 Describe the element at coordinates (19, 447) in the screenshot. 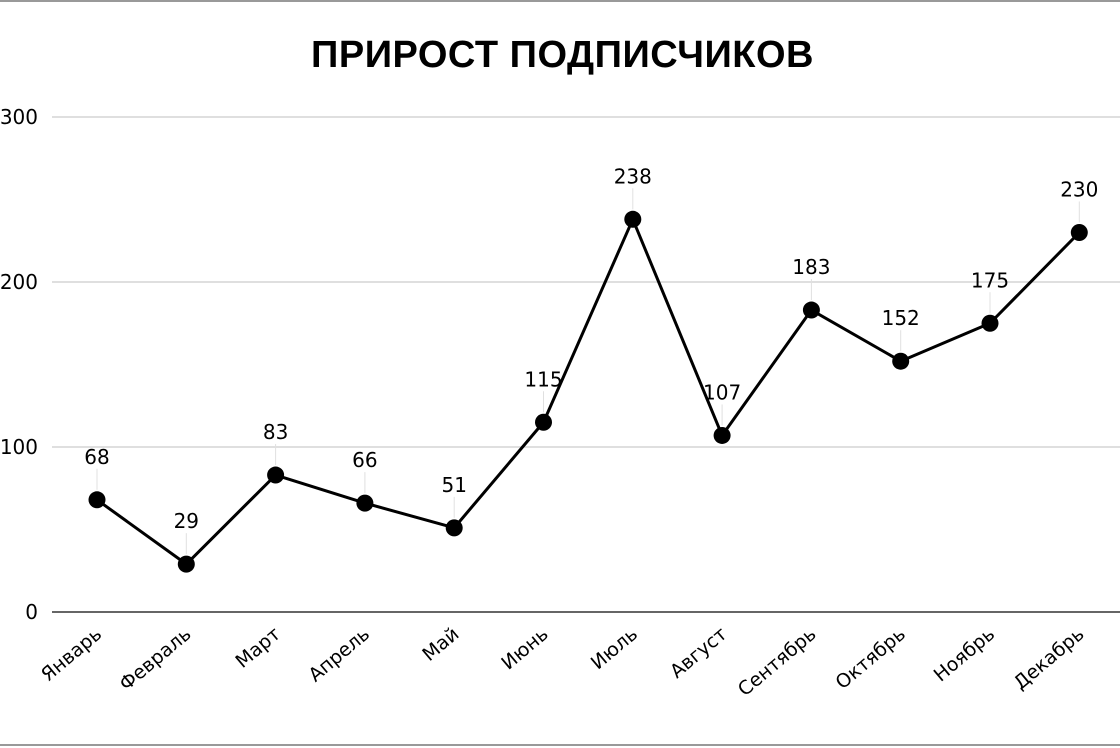

I see `y-tick-label: 100` at that location.